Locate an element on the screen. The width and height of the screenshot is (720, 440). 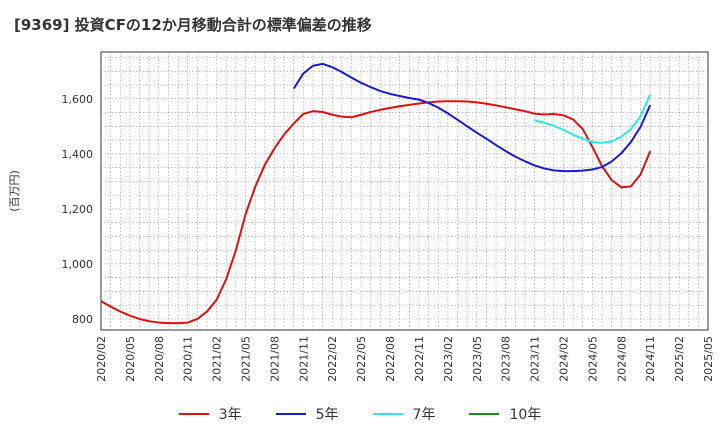
x-tick-label: 2021/02 is located at coordinates (217, 359).